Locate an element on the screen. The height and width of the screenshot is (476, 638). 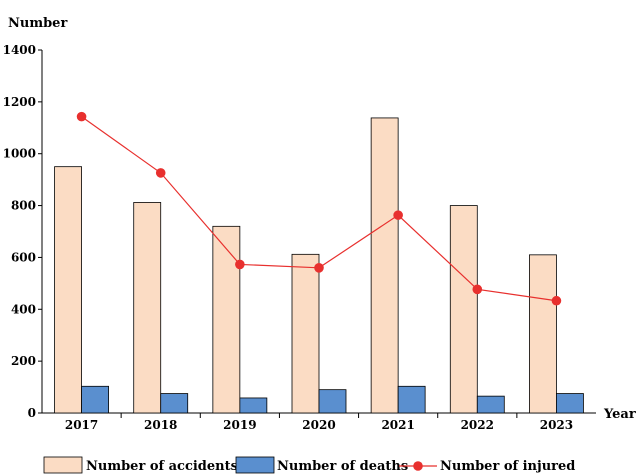
y-tick-label: 400 is located at coordinates (23, 309).